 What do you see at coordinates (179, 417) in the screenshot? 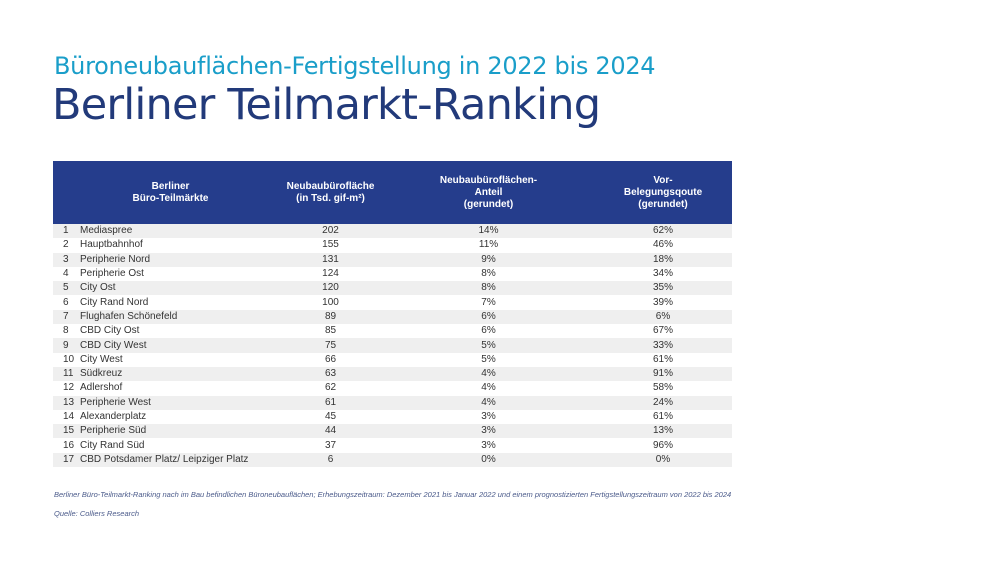
I see `submarket-name-cell: Alexanderplatz` at bounding box center [179, 417].